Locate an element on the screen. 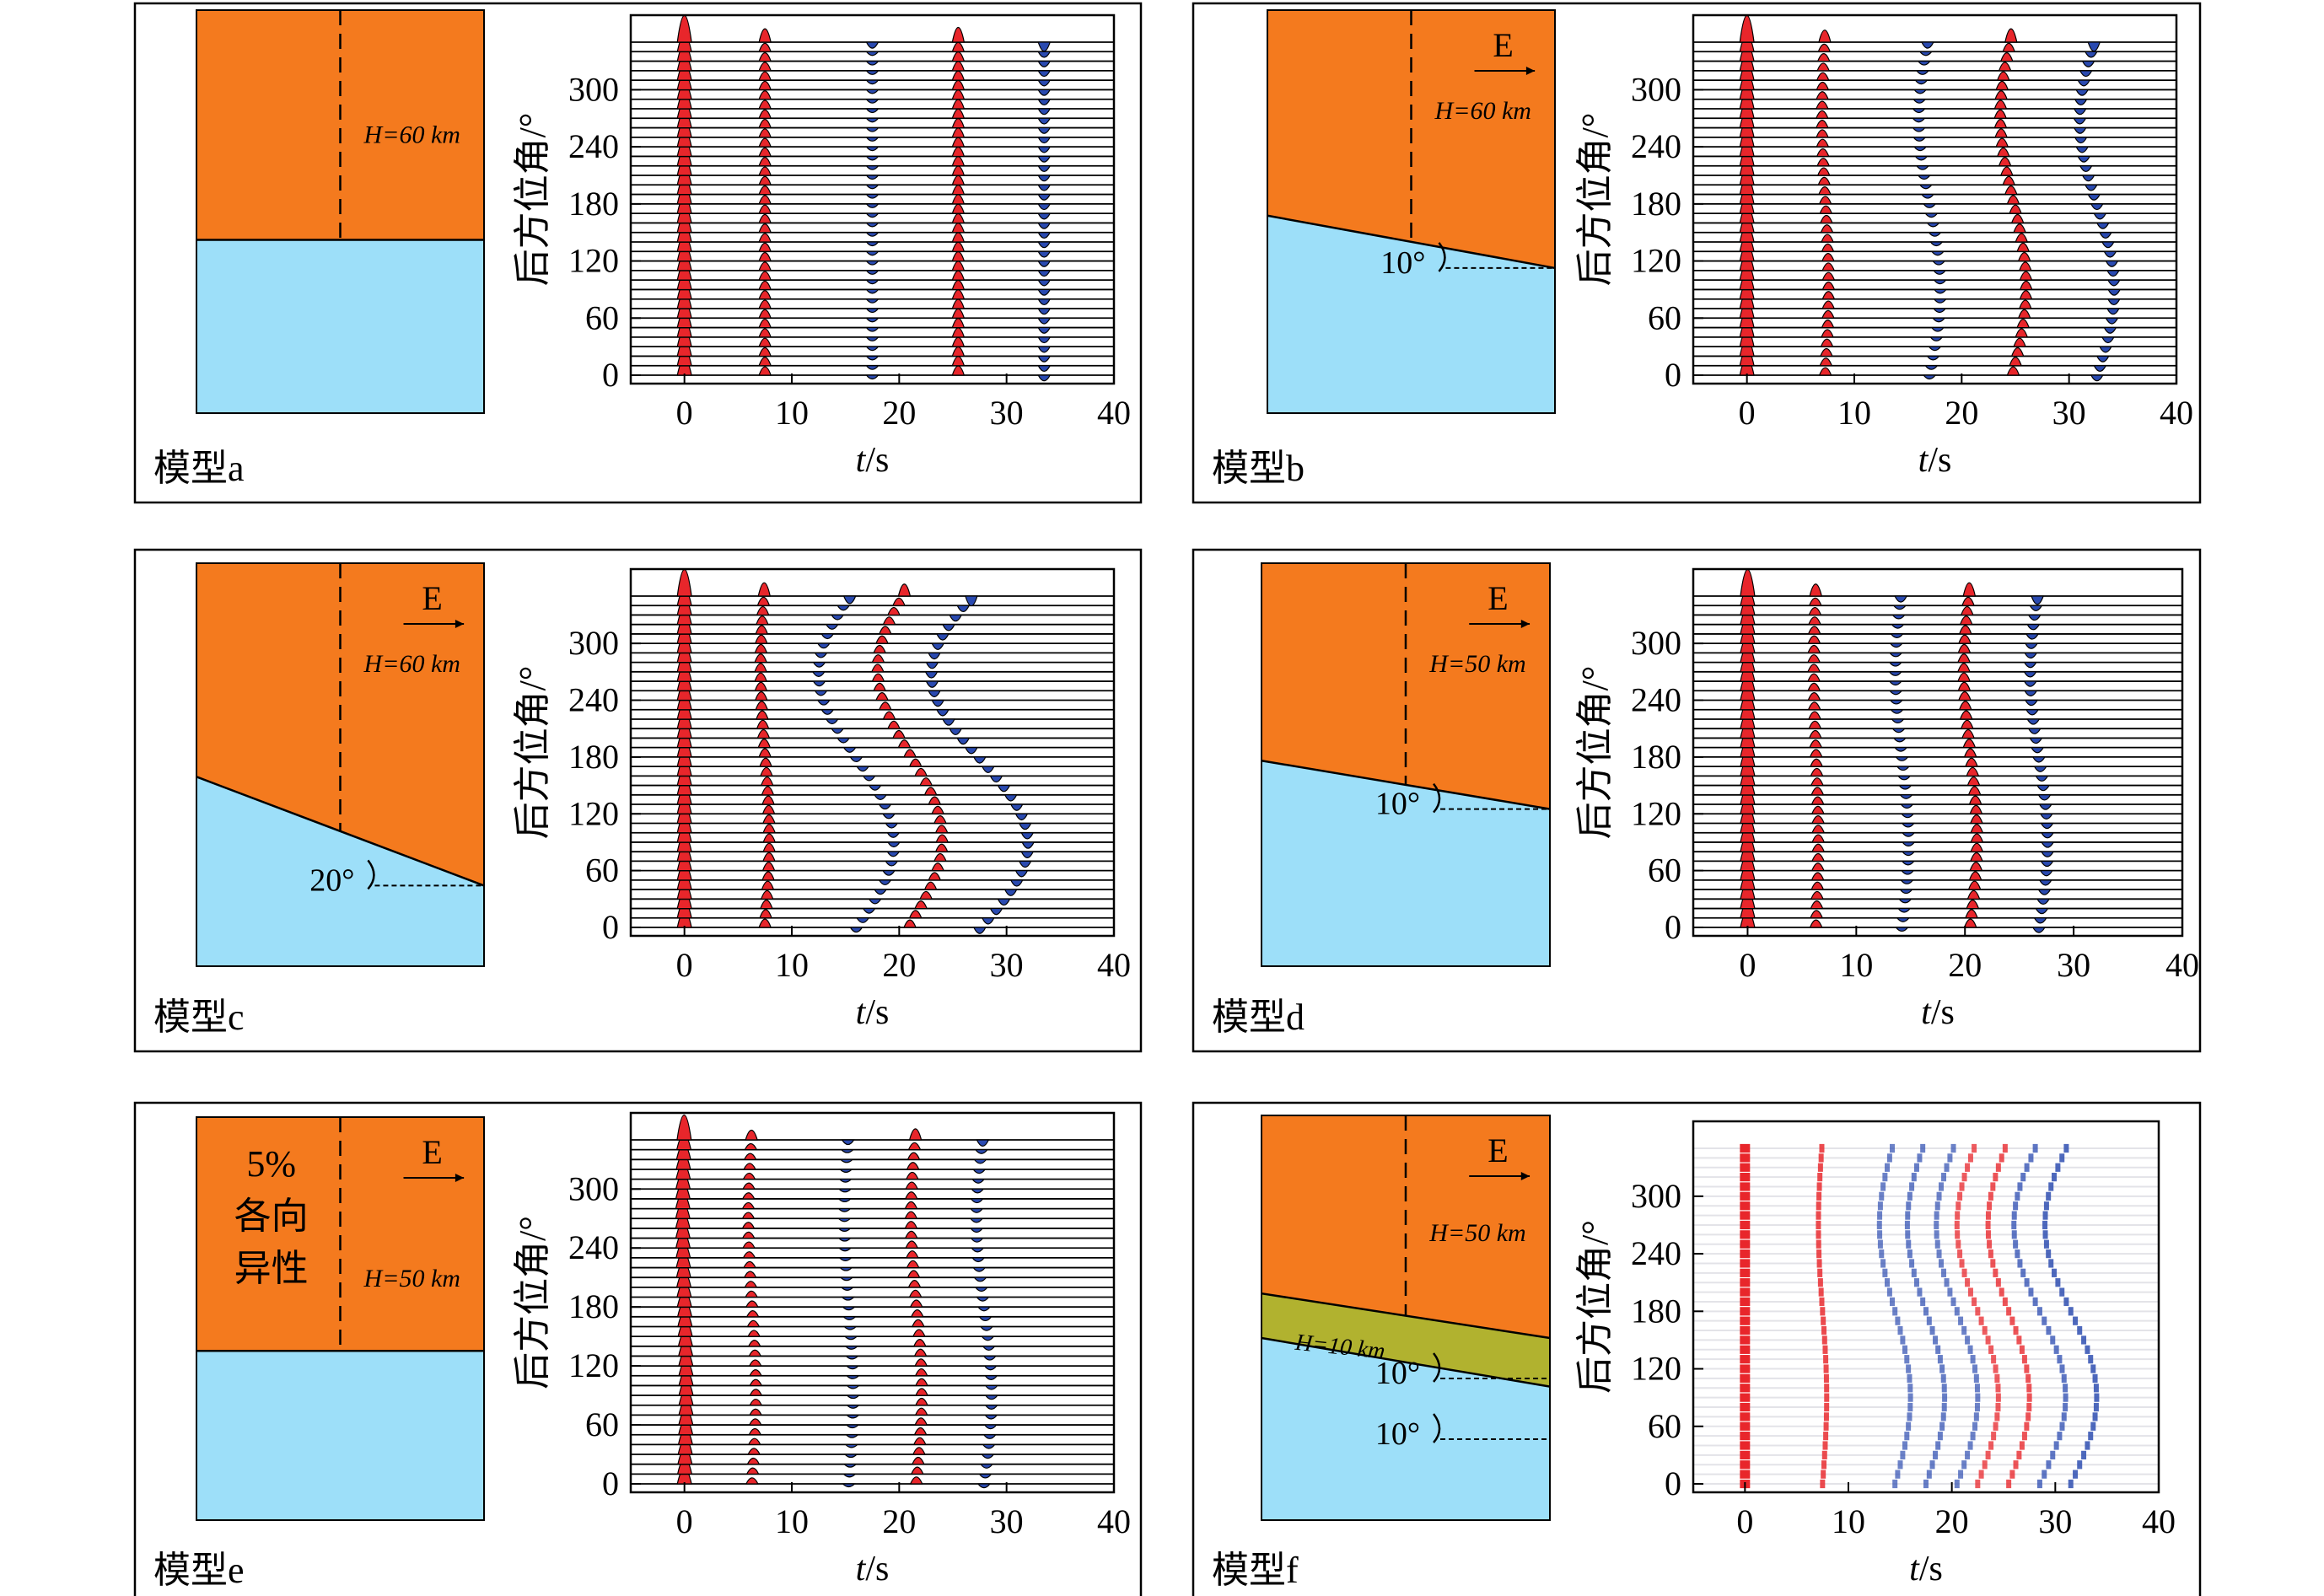 The width and height of the screenshot is (2324, 1596). x-axis-label: t/s is located at coordinates (873, 460).